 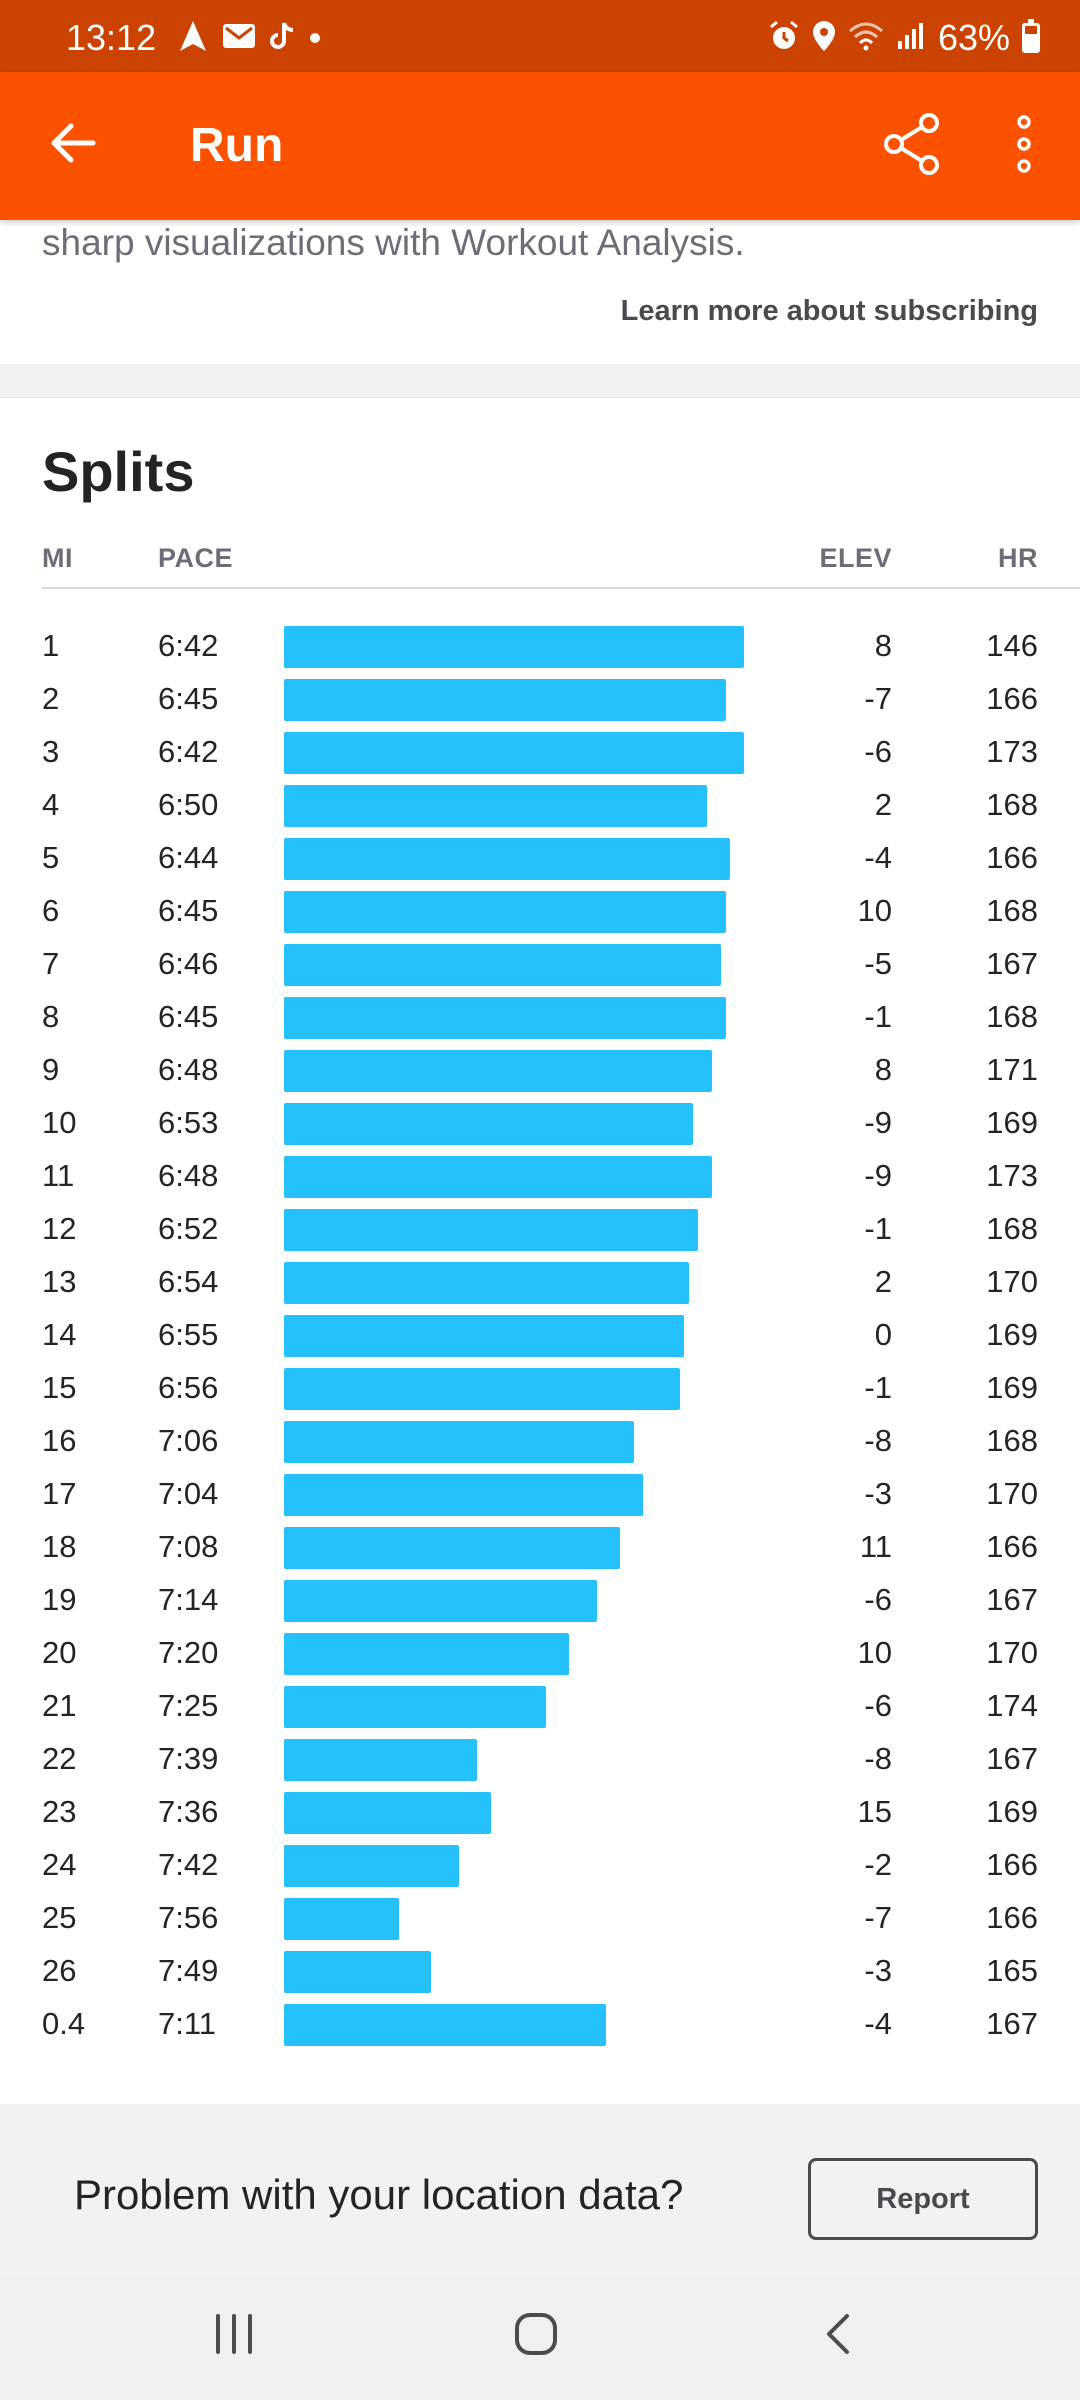 What do you see at coordinates (59, 1599) in the screenshot?
I see `split-mile: 19` at bounding box center [59, 1599].